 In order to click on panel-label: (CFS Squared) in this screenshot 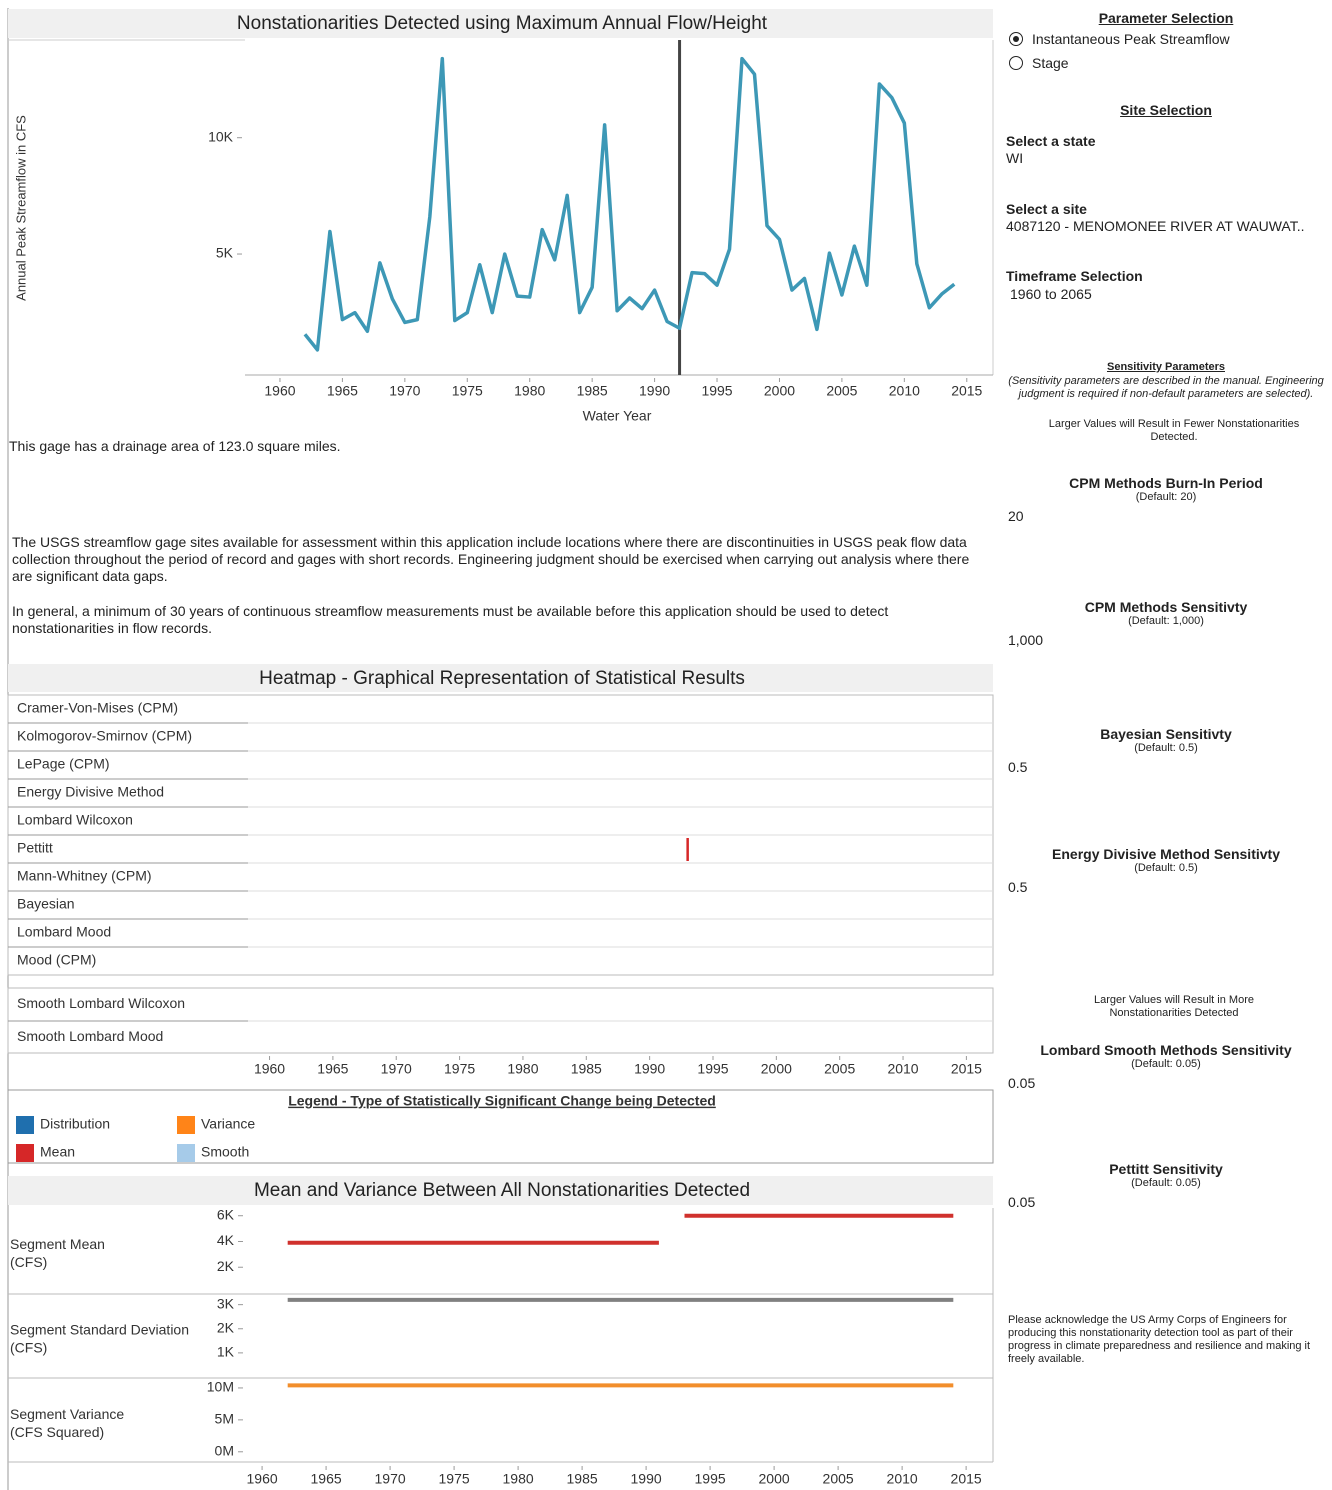, I will do `click(57, 1432)`.